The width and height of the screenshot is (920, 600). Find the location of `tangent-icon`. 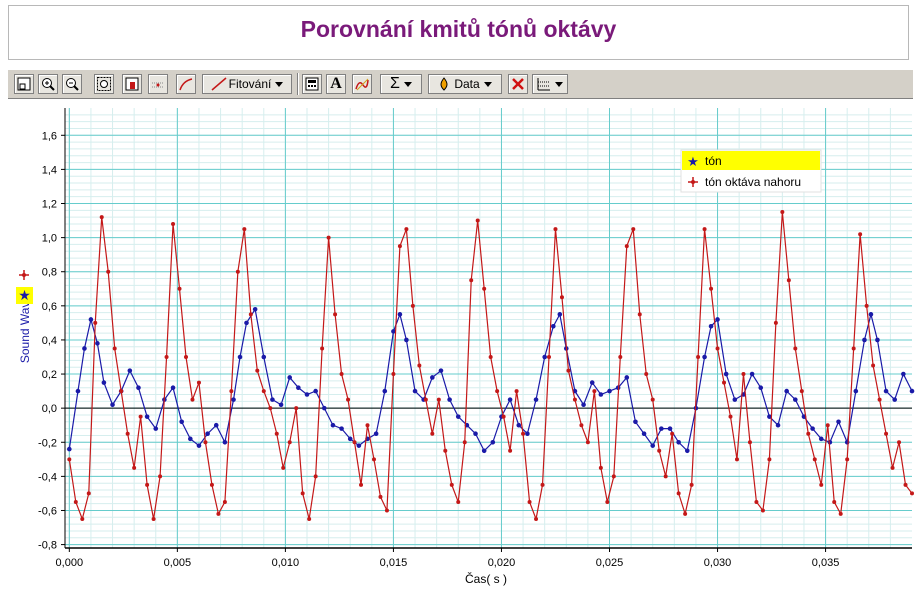

tangent-icon is located at coordinates (158, 84).